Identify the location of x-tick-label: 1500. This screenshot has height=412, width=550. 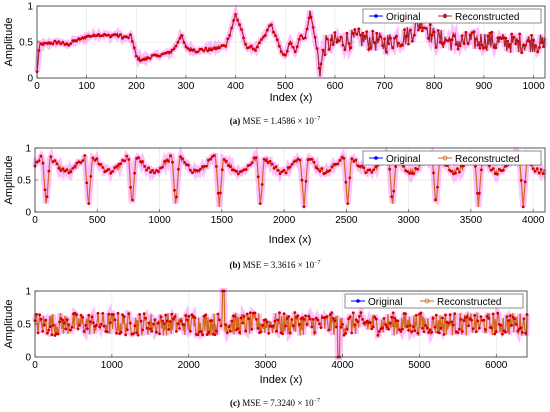
(222, 220).